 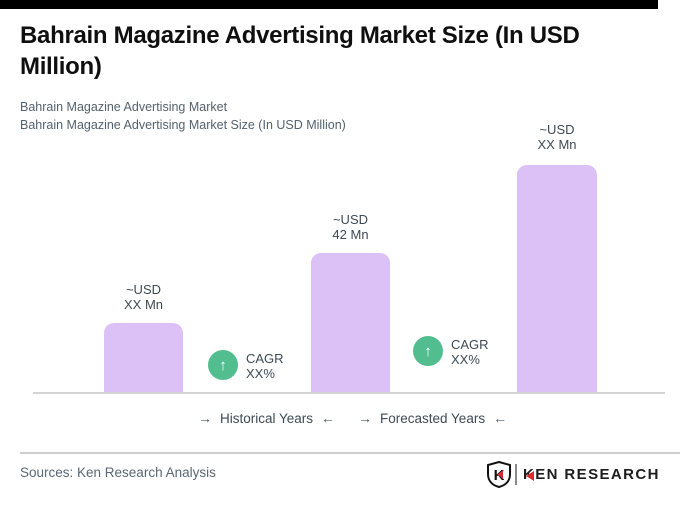 I want to click on x-axis-baseline, so click(x=349, y=393).